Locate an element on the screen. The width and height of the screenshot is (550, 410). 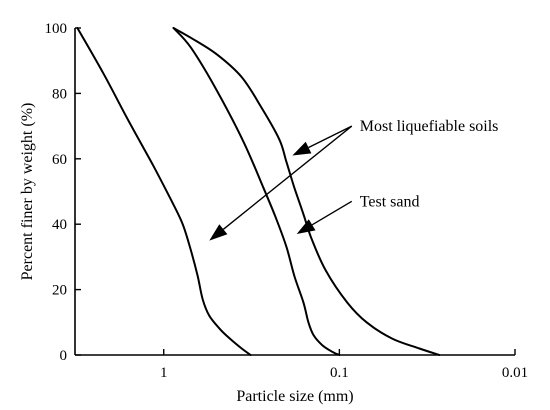
y-axis-title: Percent finer by weight (%) is located at coordinates (27, 192).